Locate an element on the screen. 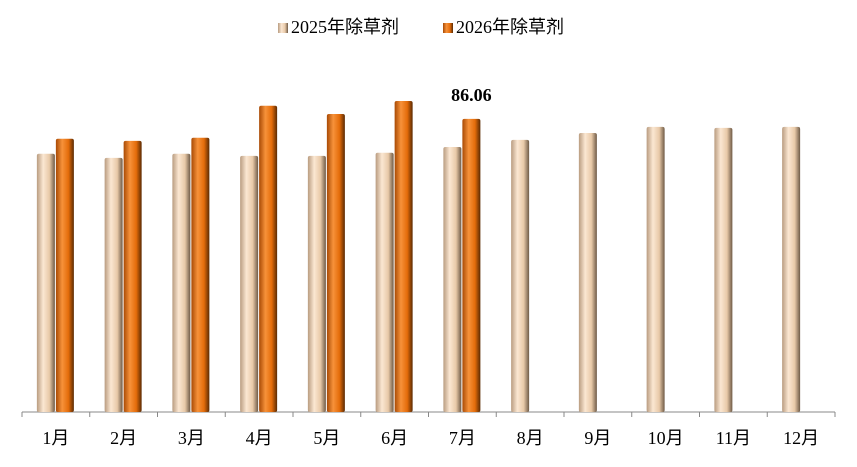 The image size is (857, 467). legend-label: 2025年除草剂 is located at coordinates (345, 27).